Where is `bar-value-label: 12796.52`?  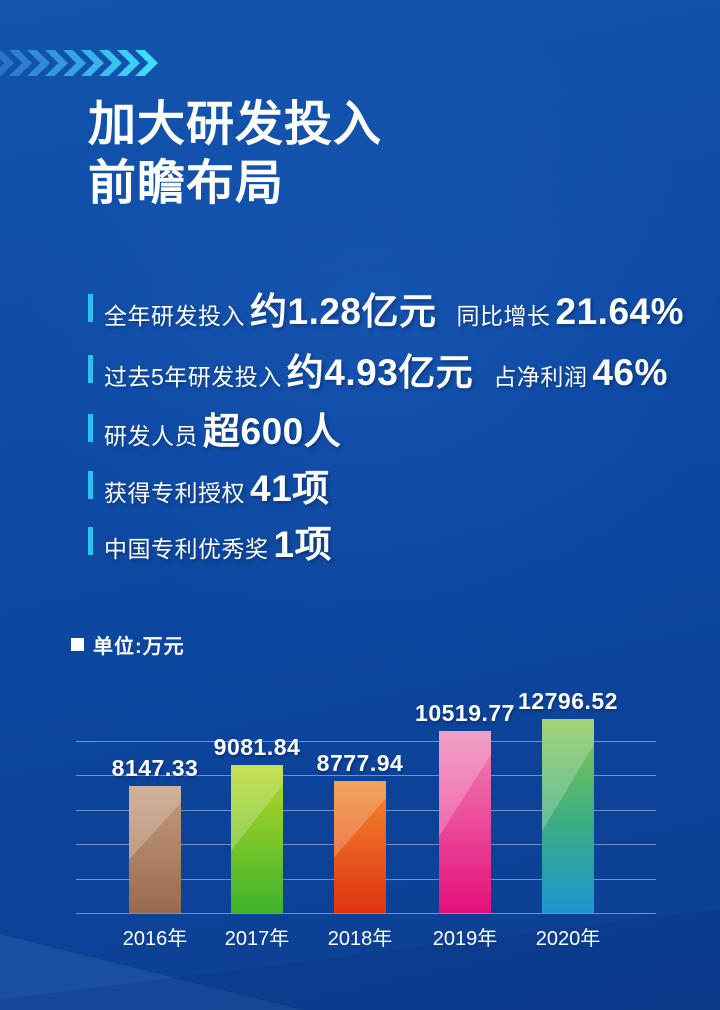
bar-value-label: 12796.52 is located at coordinates (568, 701).